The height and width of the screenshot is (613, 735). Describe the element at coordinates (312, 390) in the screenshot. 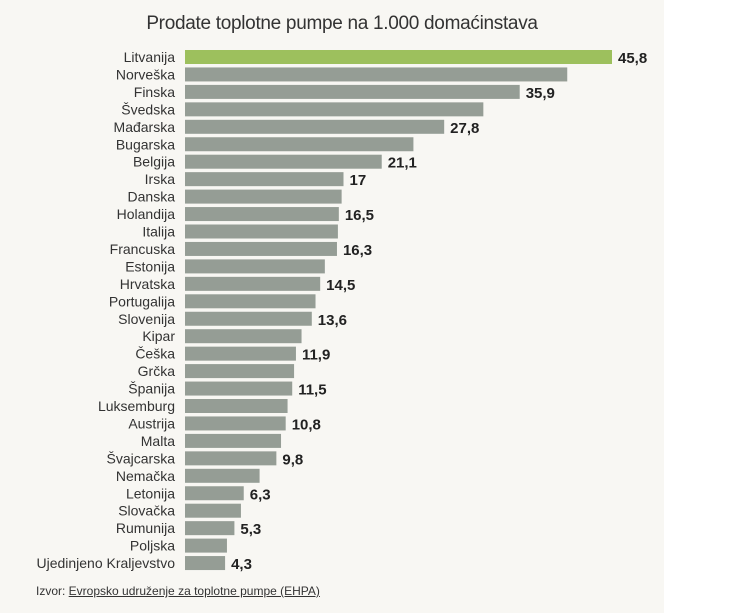

I see `data-label: 11,5` at that location.